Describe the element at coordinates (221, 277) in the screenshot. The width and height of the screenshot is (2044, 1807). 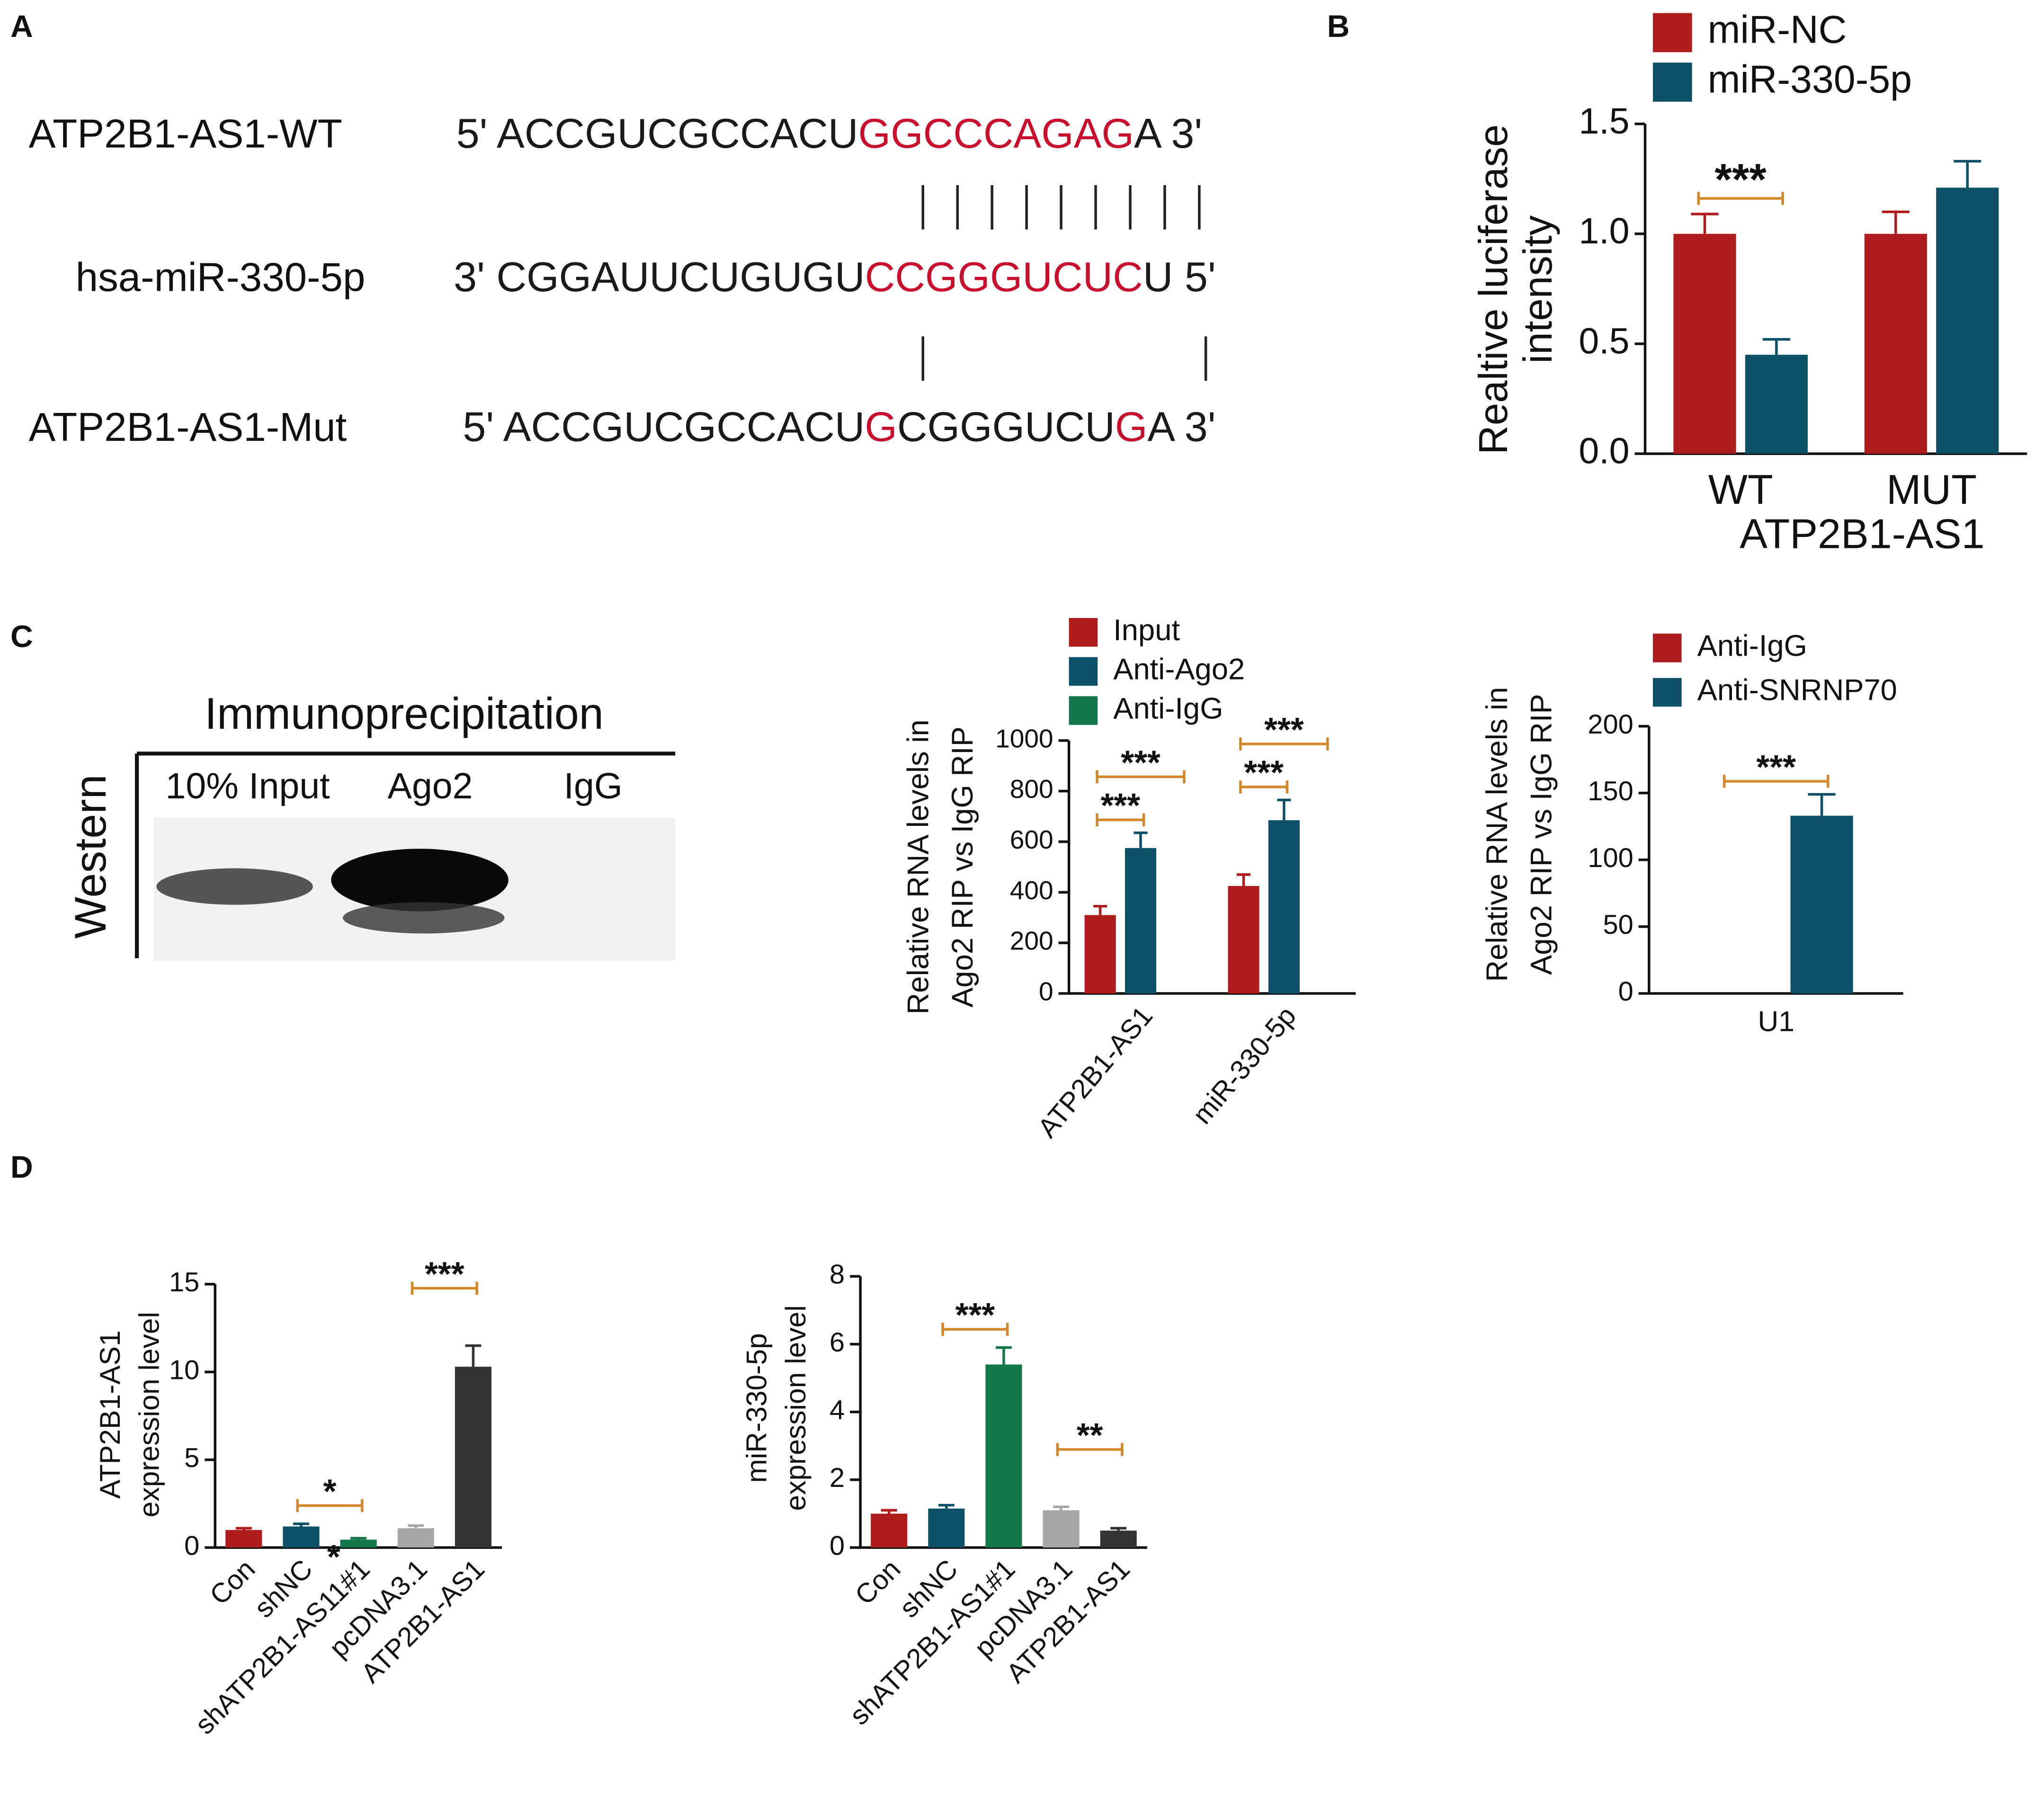
I see `sequence-name: hsa-miR-330-5p` at that location.